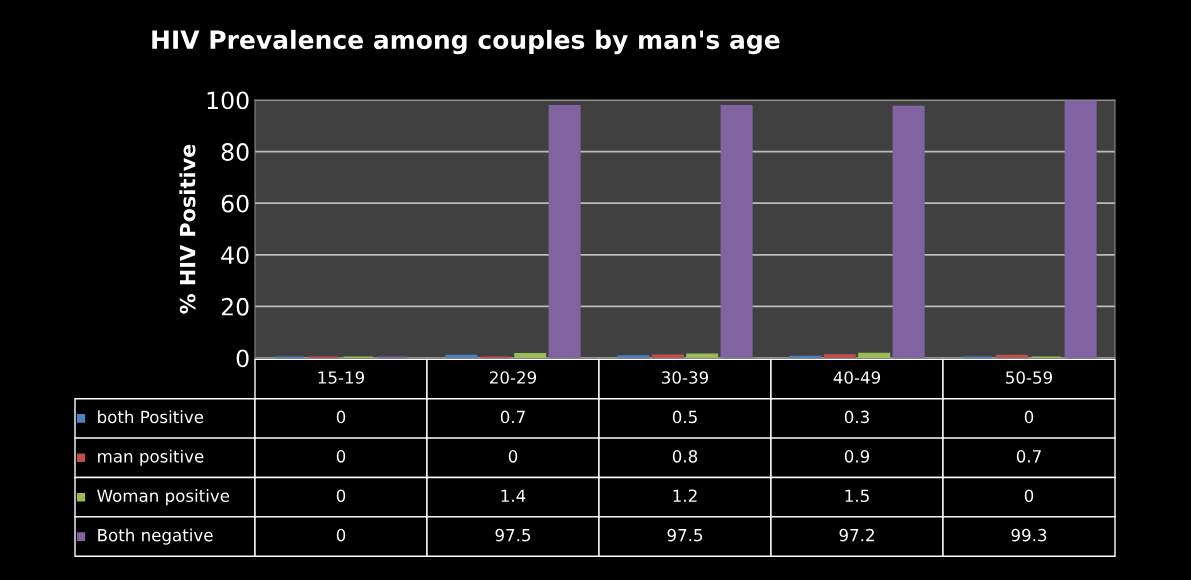 The width and height of the screenshot is (1191, 580). What do you see at coordinates (856, 535) in the screenshot?
I see `data-label: 97.2` at bounding box center [856, 535].